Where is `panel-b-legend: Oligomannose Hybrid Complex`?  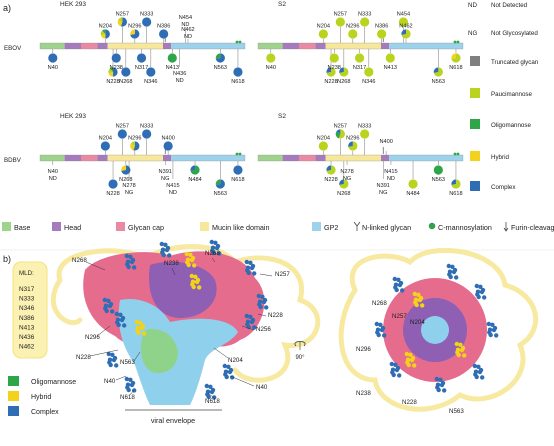
panel-b-legend: Oligomannose Hybrid Complex is located at coordinates (42, 396).